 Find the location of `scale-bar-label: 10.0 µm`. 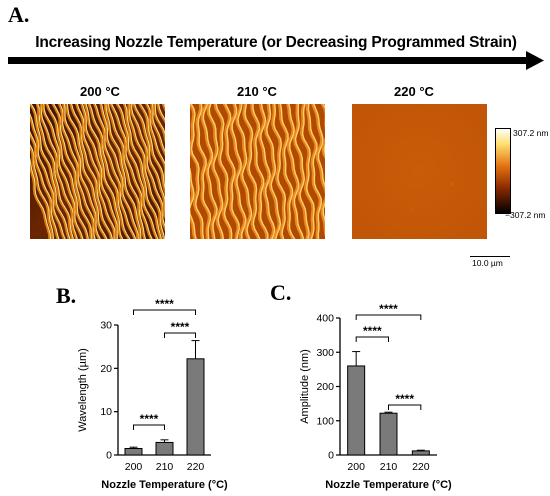

scale-bar-label: 10.0 µm is located at coordinates (487, 263).